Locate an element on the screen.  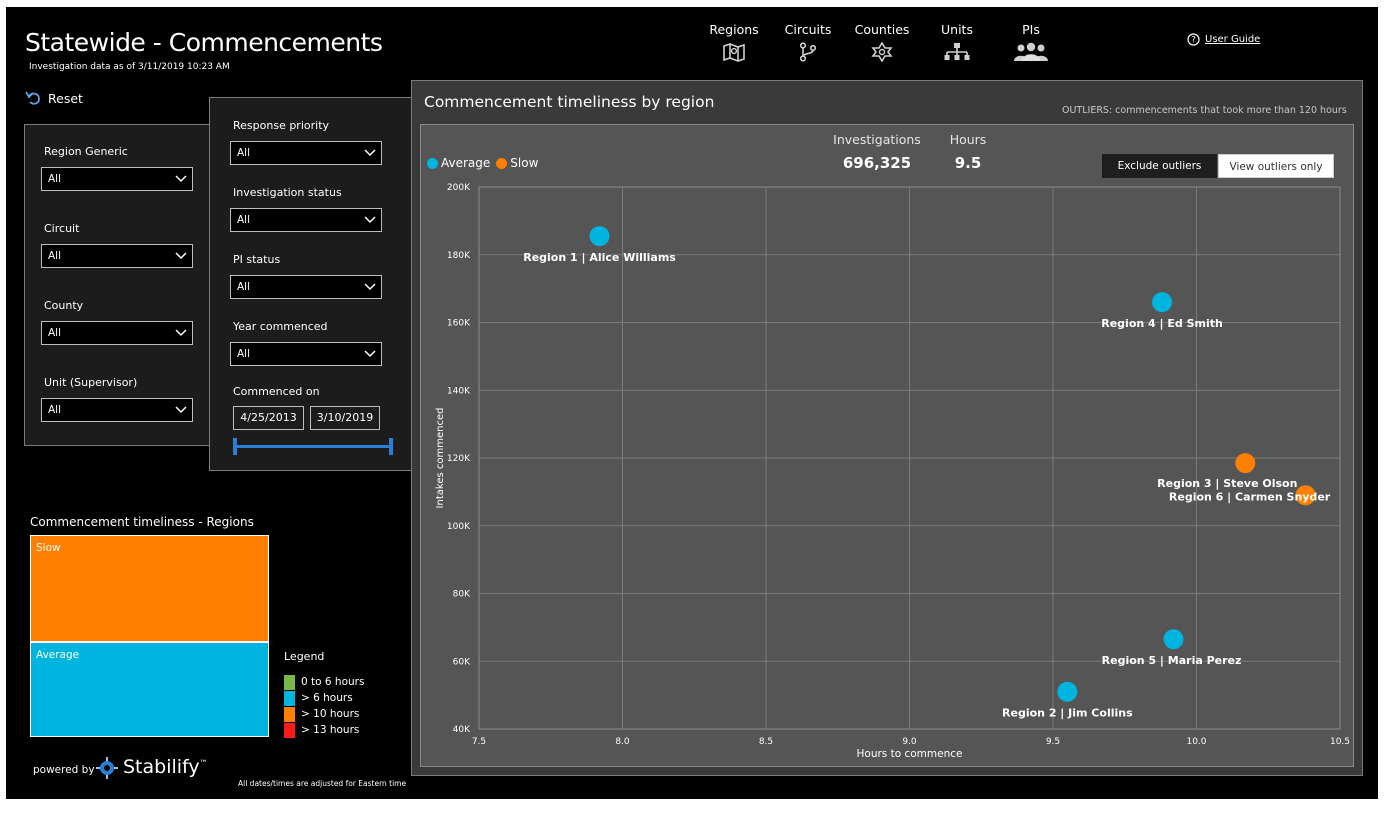
kpi-hours-value: 9.5 is located at coordinates (968, 163).